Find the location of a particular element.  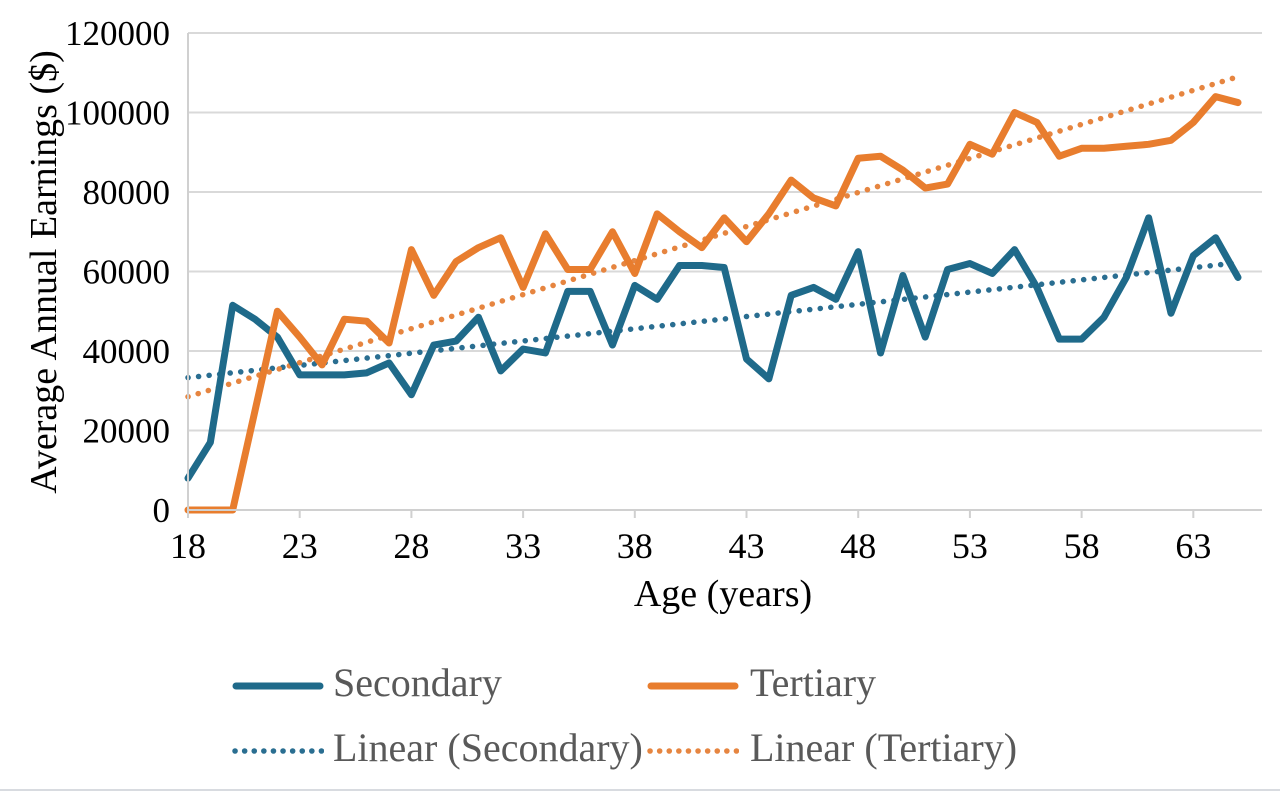

y-tick-label: 120000 is located at coordinates (117, 33).